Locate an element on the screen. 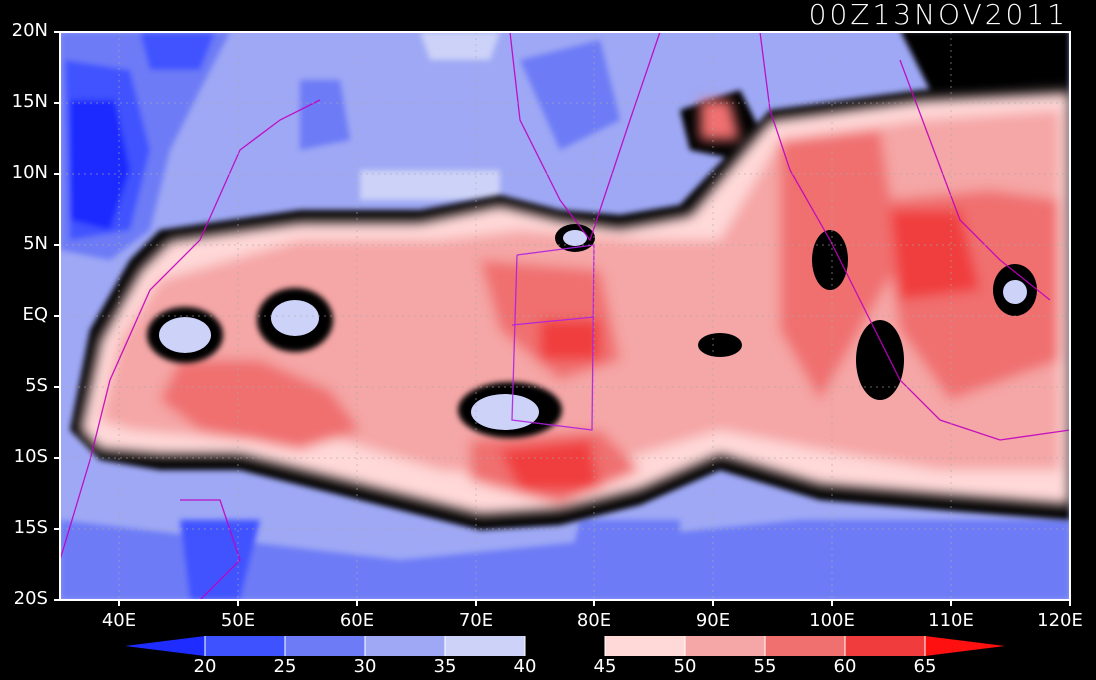 This screenshot has height=680, width=1096. lat-label-10n: 10N is located at coordinates (29, 172).